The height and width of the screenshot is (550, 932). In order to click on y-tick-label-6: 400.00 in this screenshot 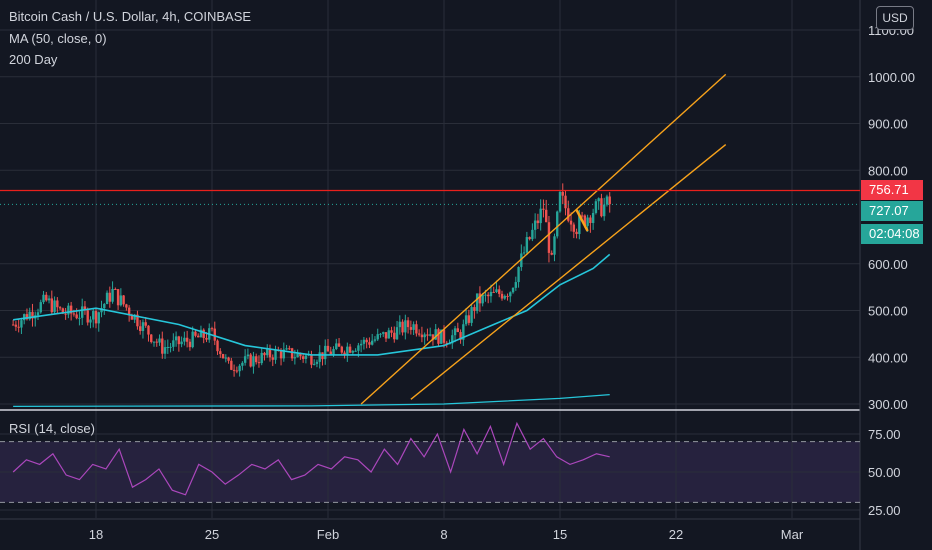, I will do `click(888, 357)`.